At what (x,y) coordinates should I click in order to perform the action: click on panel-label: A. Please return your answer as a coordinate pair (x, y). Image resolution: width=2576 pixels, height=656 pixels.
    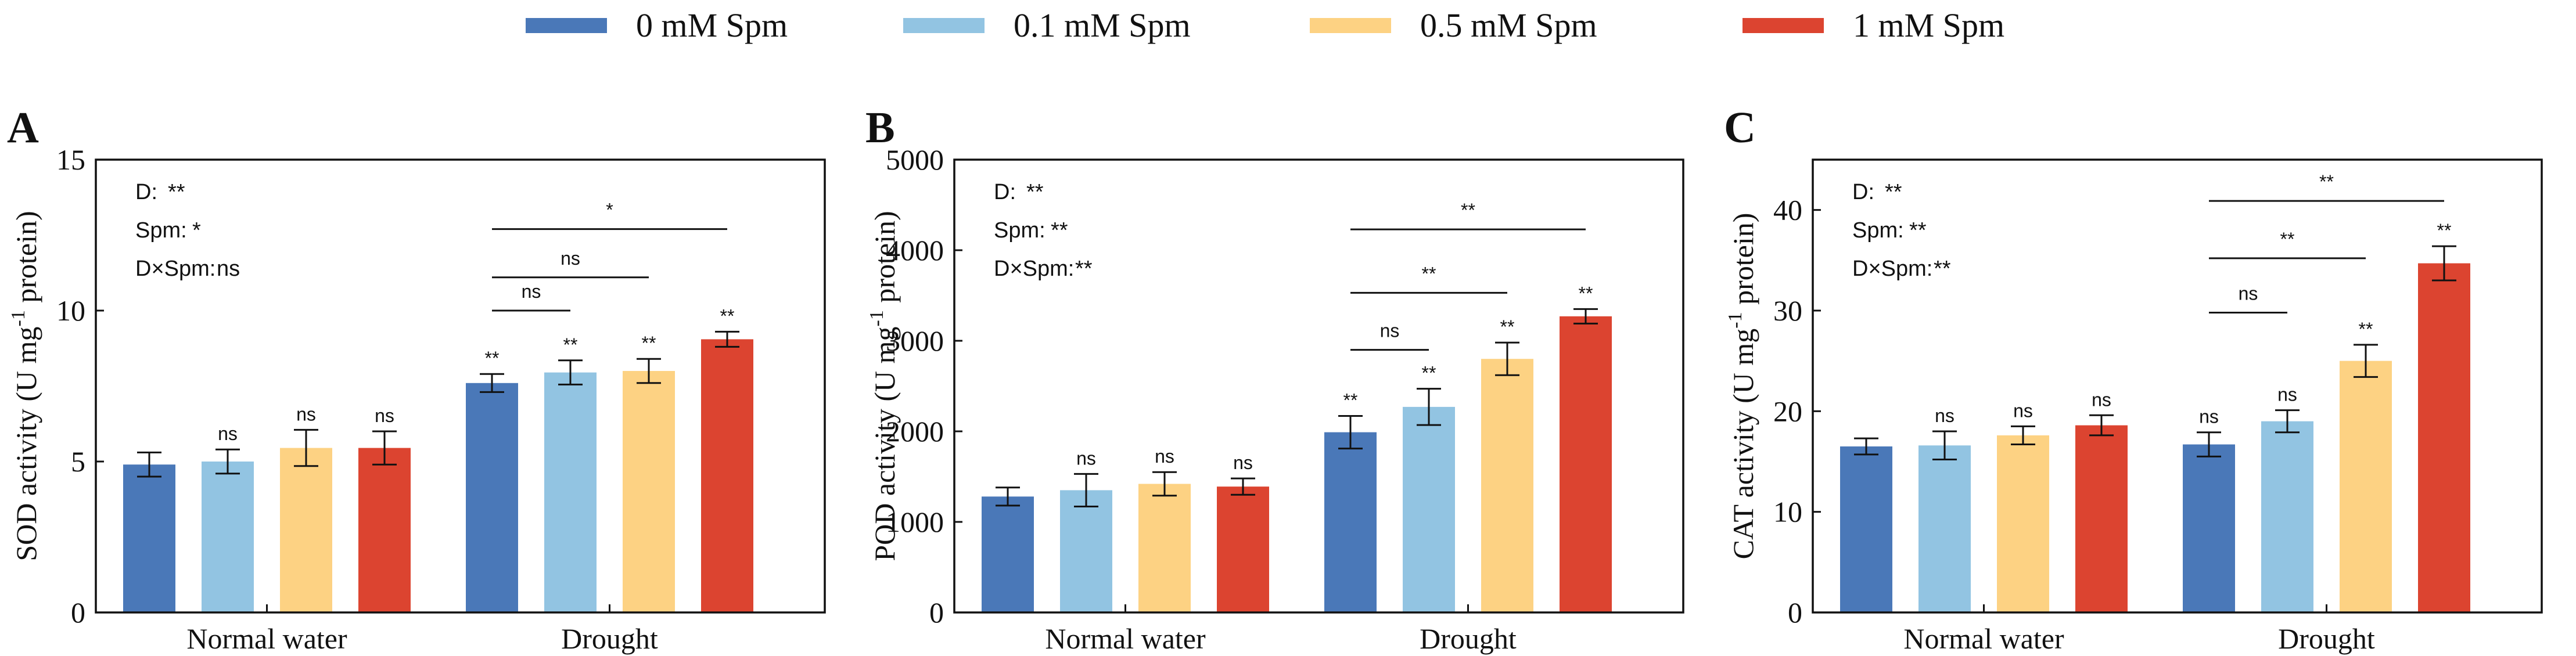
    Looking at the image, I should click on (23, 127).